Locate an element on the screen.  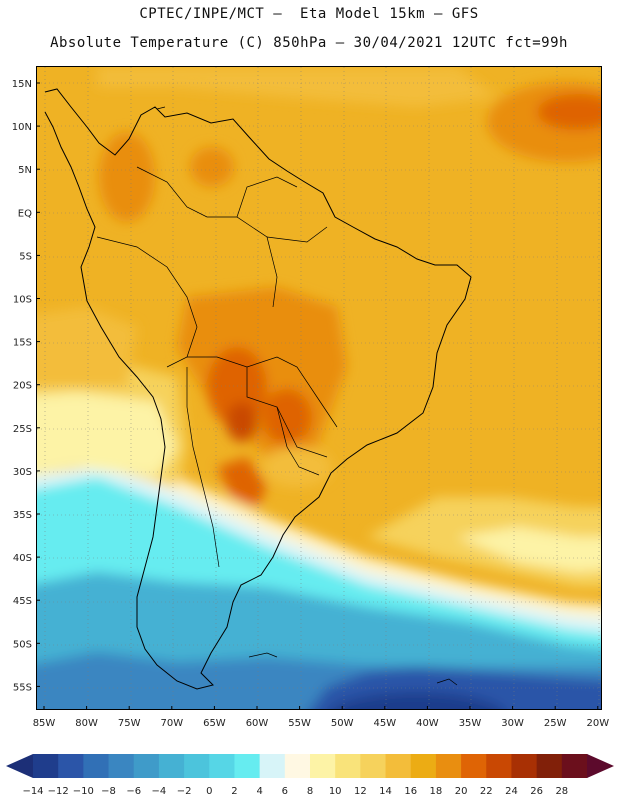
lat-tick-label: 15N is located at coordinates (22, 84).